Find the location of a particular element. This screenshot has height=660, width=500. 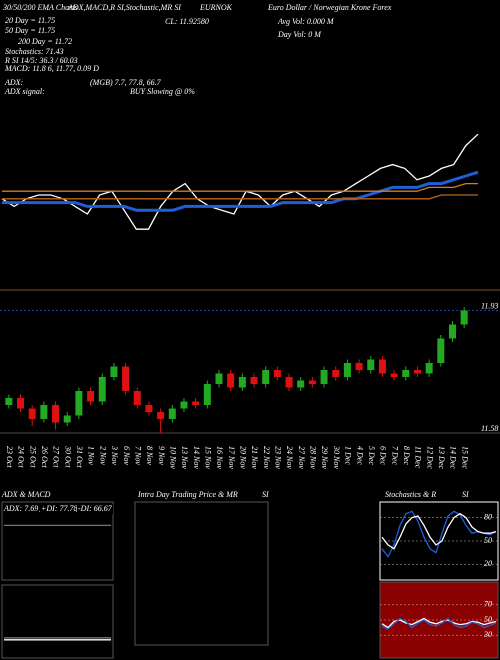

panel-title: Stochastics & R is located at coordinates (410, 494).